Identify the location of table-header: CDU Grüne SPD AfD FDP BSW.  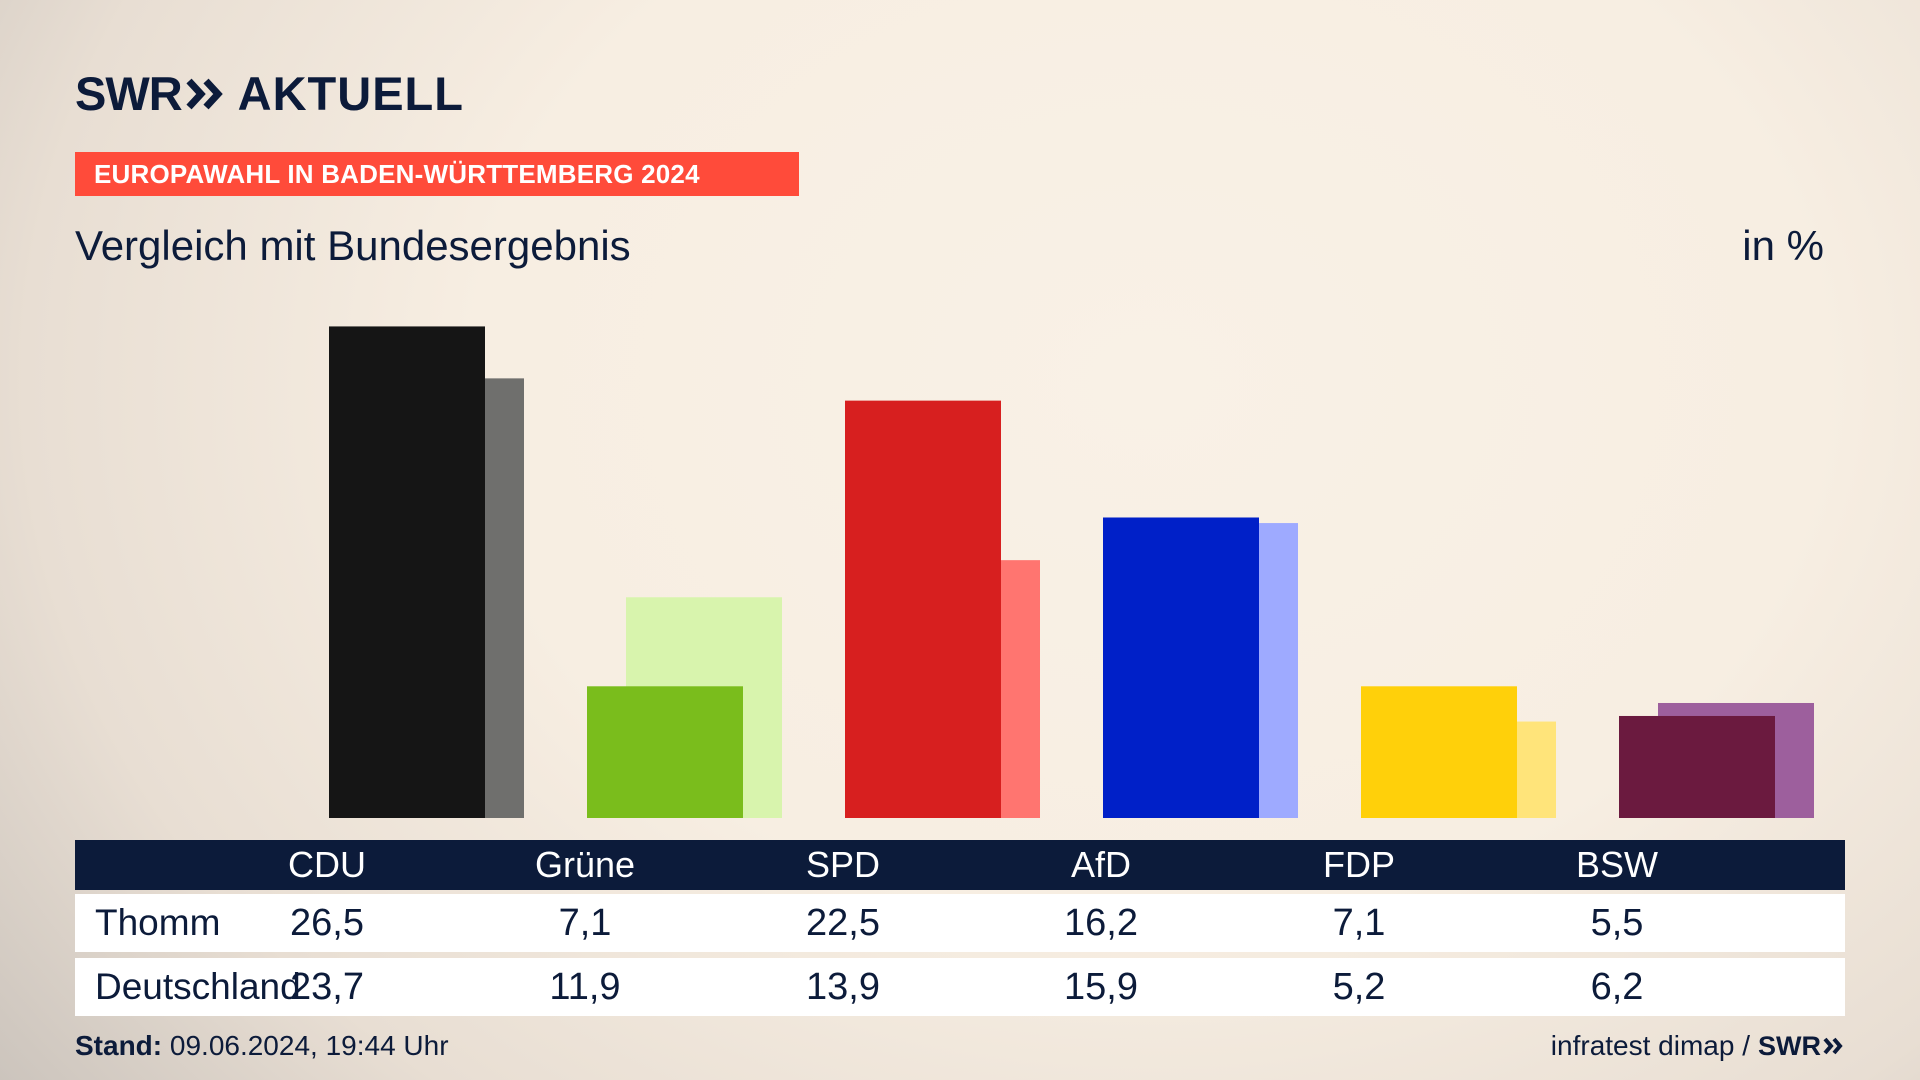
(960, 865).